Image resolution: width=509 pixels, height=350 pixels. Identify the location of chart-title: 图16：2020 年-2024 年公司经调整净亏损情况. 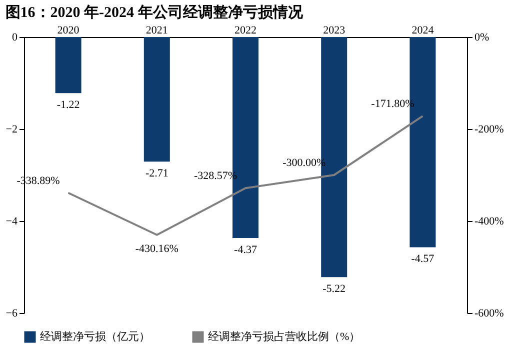
(154, 12).